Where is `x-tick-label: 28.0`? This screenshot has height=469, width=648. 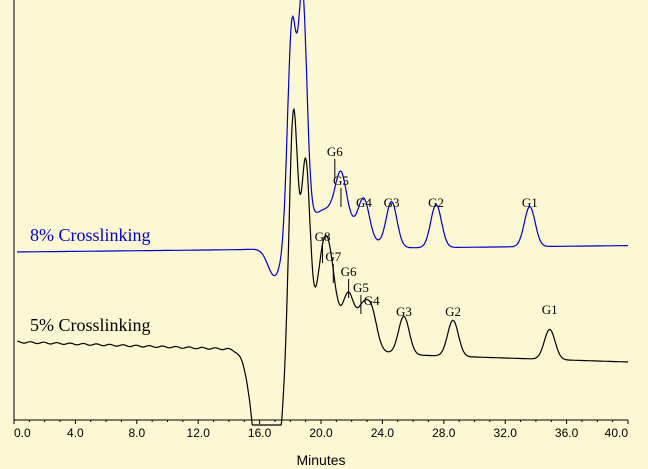
x-tick-label: 28.0 is located at coordinates (444, 433).